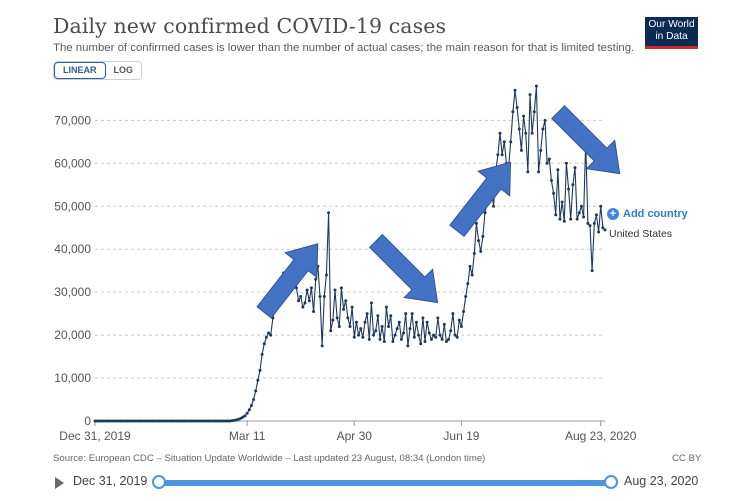  I want to click on y-tick-label: 10,000, so click(72, 378).